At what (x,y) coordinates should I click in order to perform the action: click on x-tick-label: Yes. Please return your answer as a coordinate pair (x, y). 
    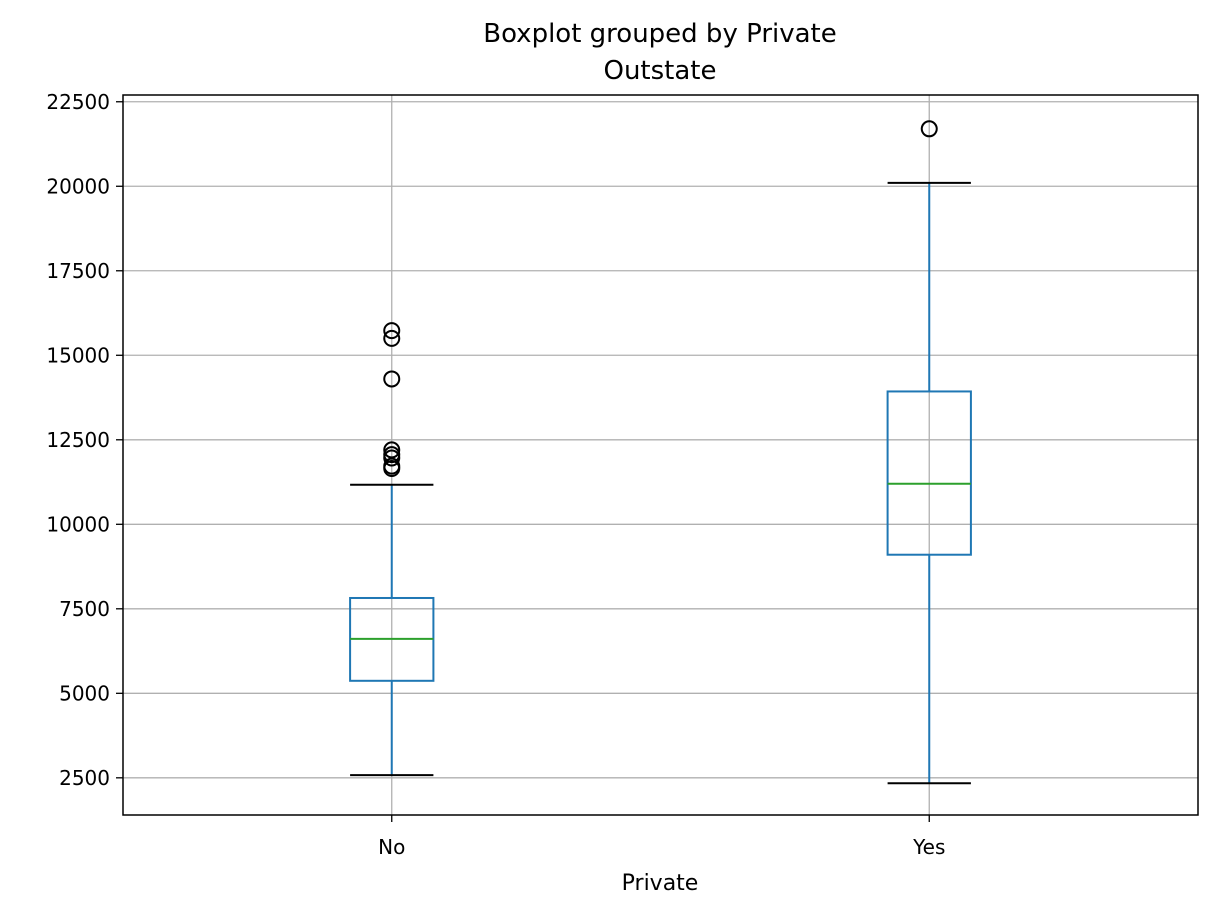
    Looking at the image, I should click on (928, 847).